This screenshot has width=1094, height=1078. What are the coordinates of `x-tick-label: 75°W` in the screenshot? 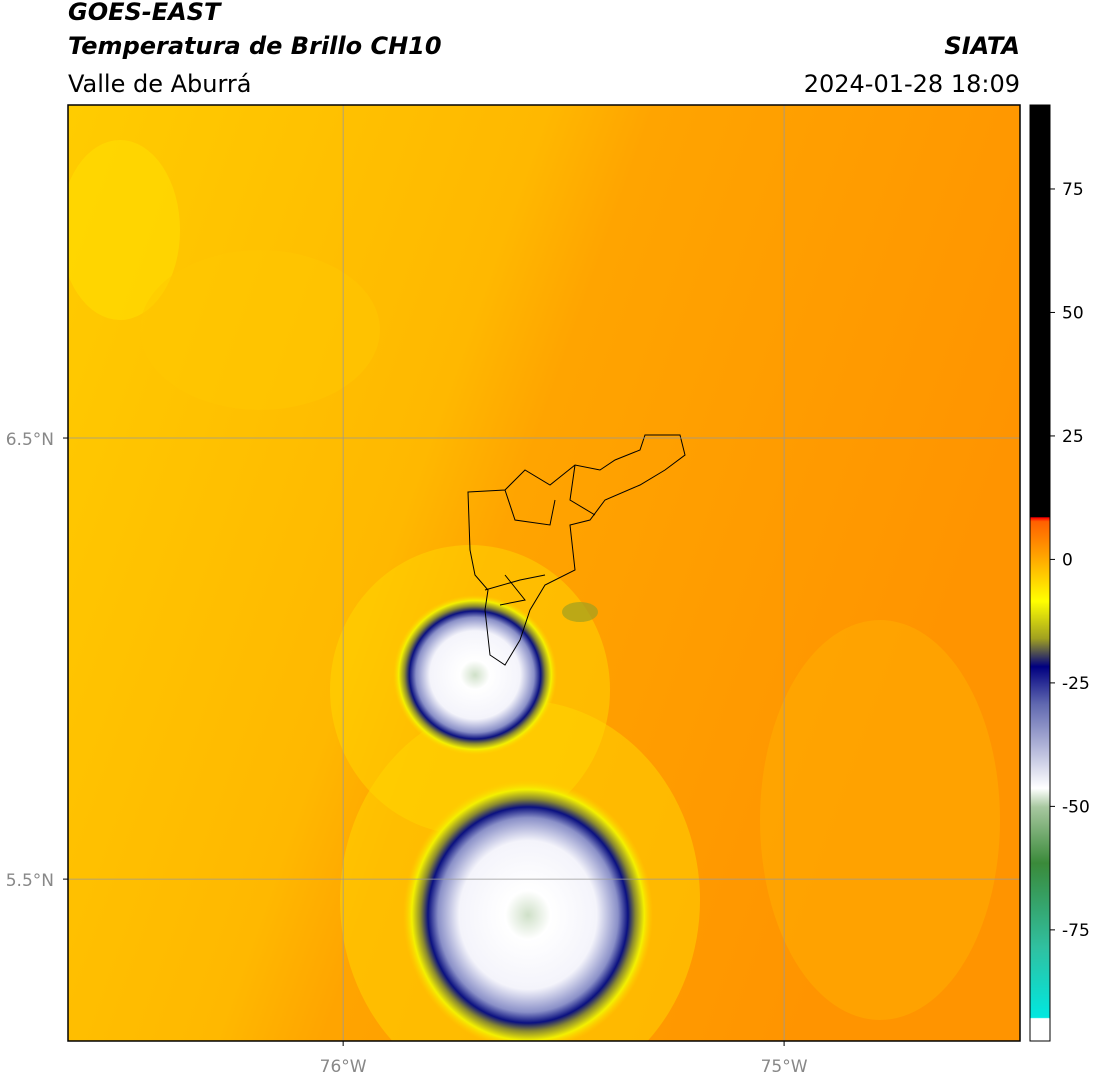 It's located at (784, 1067).